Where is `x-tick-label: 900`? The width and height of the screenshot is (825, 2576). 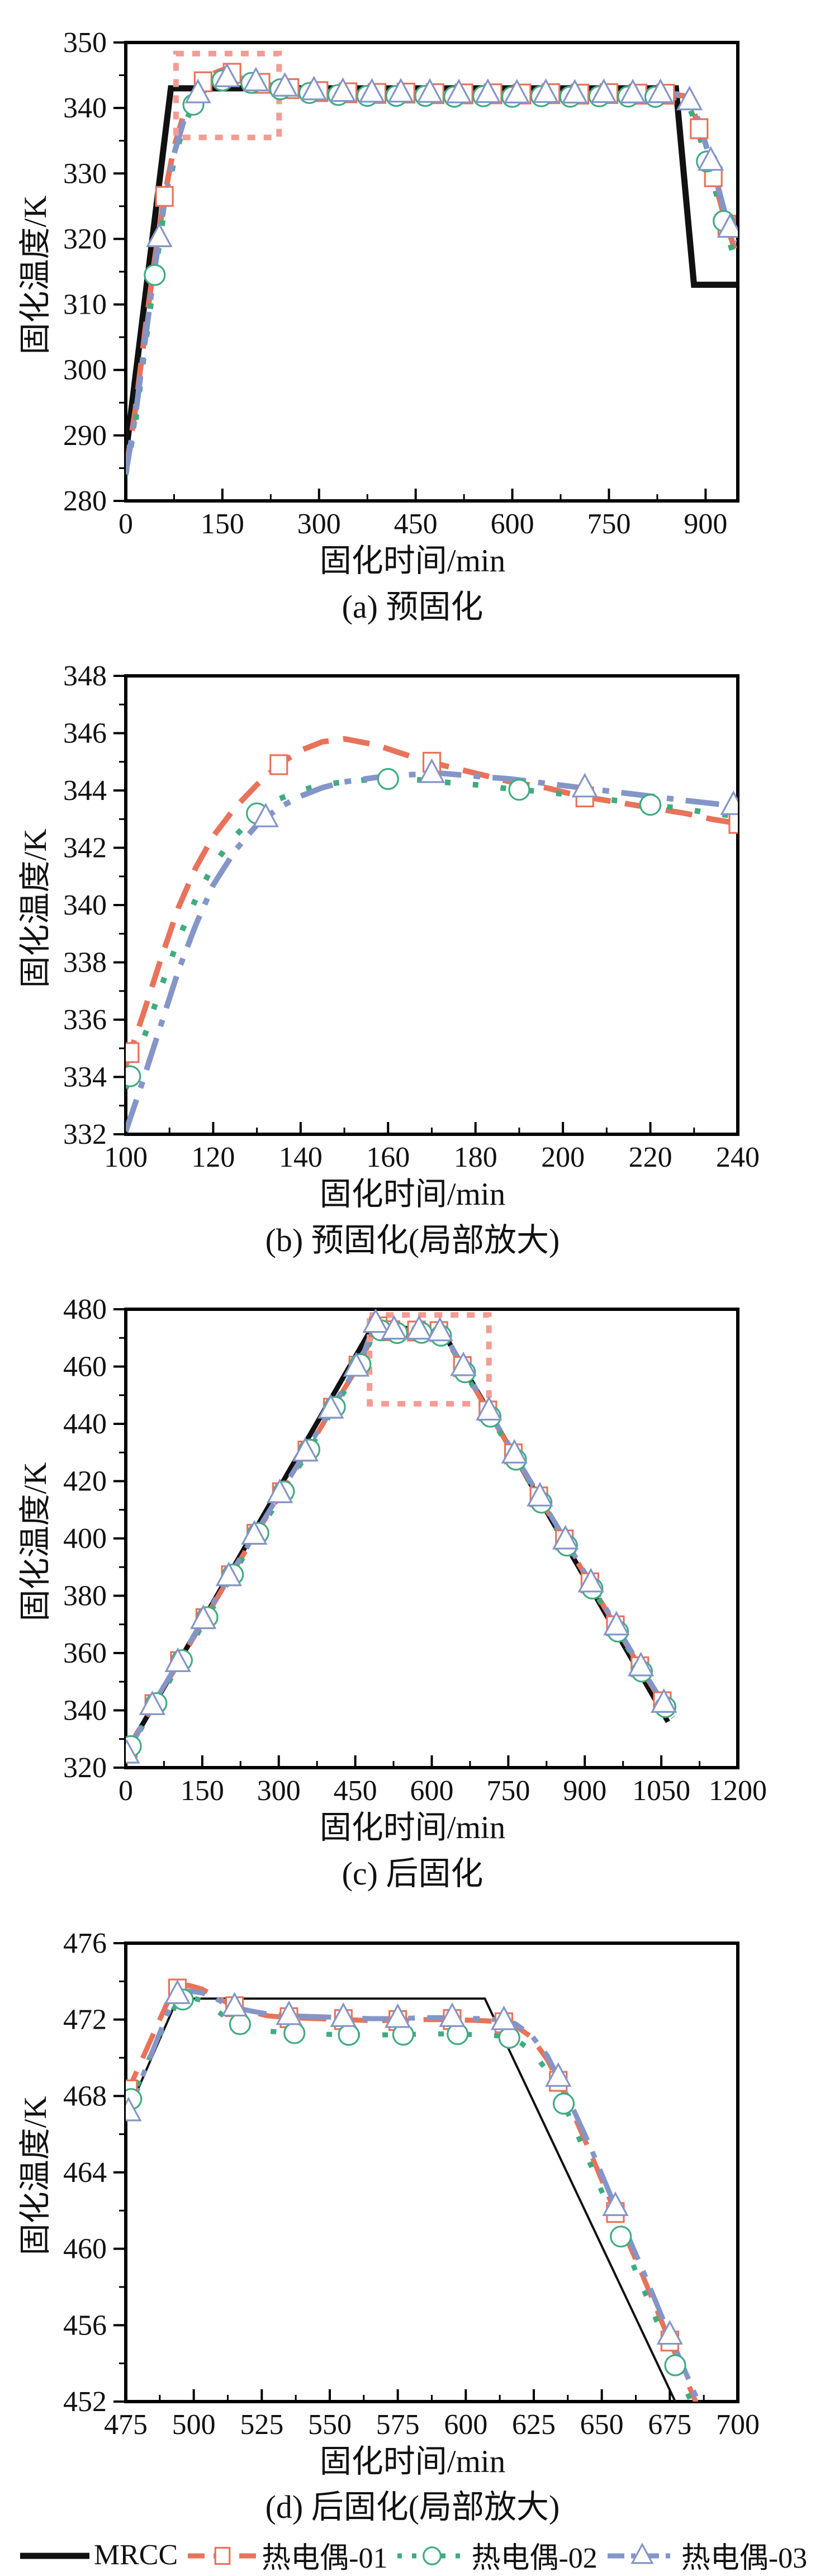
x-tick-label: 900 is located at coordinates (584, 1791).